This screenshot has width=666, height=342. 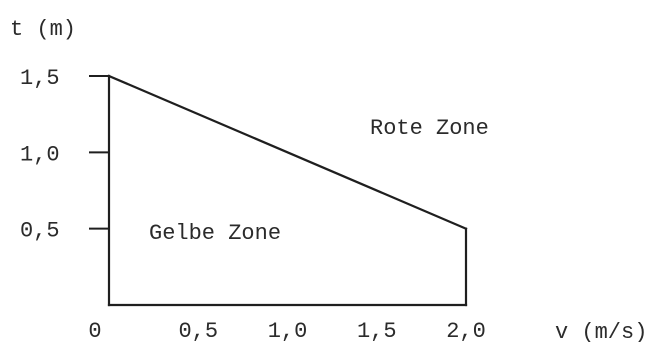 I want to click on y-ticks: 1,5 1,0 0,5, so click(x=64, y=155).